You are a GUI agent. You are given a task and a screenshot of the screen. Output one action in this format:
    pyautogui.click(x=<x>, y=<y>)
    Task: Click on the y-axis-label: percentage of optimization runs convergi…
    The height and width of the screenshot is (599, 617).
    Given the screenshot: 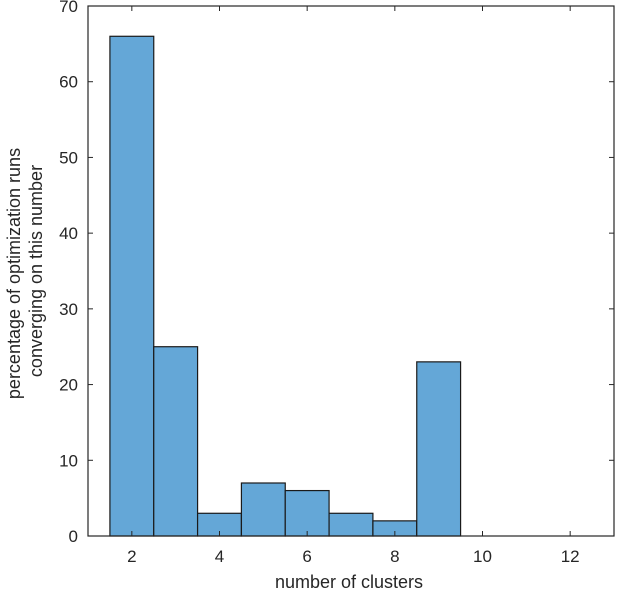 What is the action you would take?
    pyautogui.click(x=25, y=271)
    